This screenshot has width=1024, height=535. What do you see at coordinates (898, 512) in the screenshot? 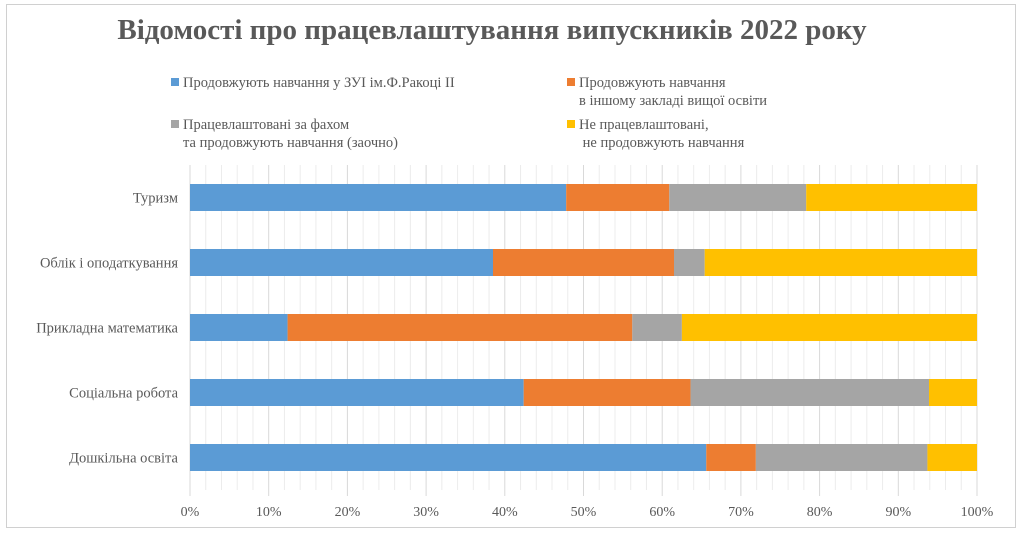
I see `x-tick-label: 90%` at bounding box center [898, 512].